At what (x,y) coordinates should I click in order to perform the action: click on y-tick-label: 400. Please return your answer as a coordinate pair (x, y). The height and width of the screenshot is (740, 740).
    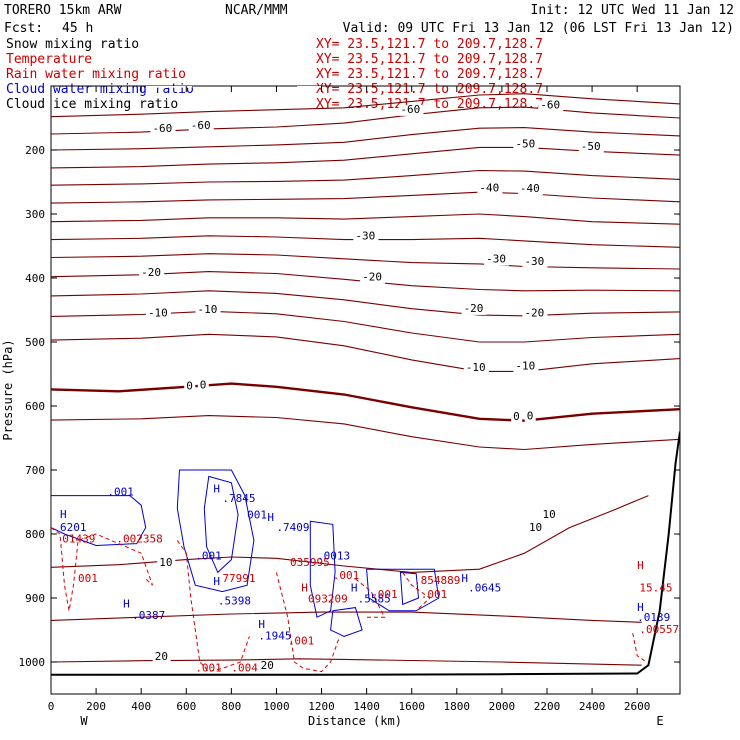
    Looking at the image, I should click on (35, 278).